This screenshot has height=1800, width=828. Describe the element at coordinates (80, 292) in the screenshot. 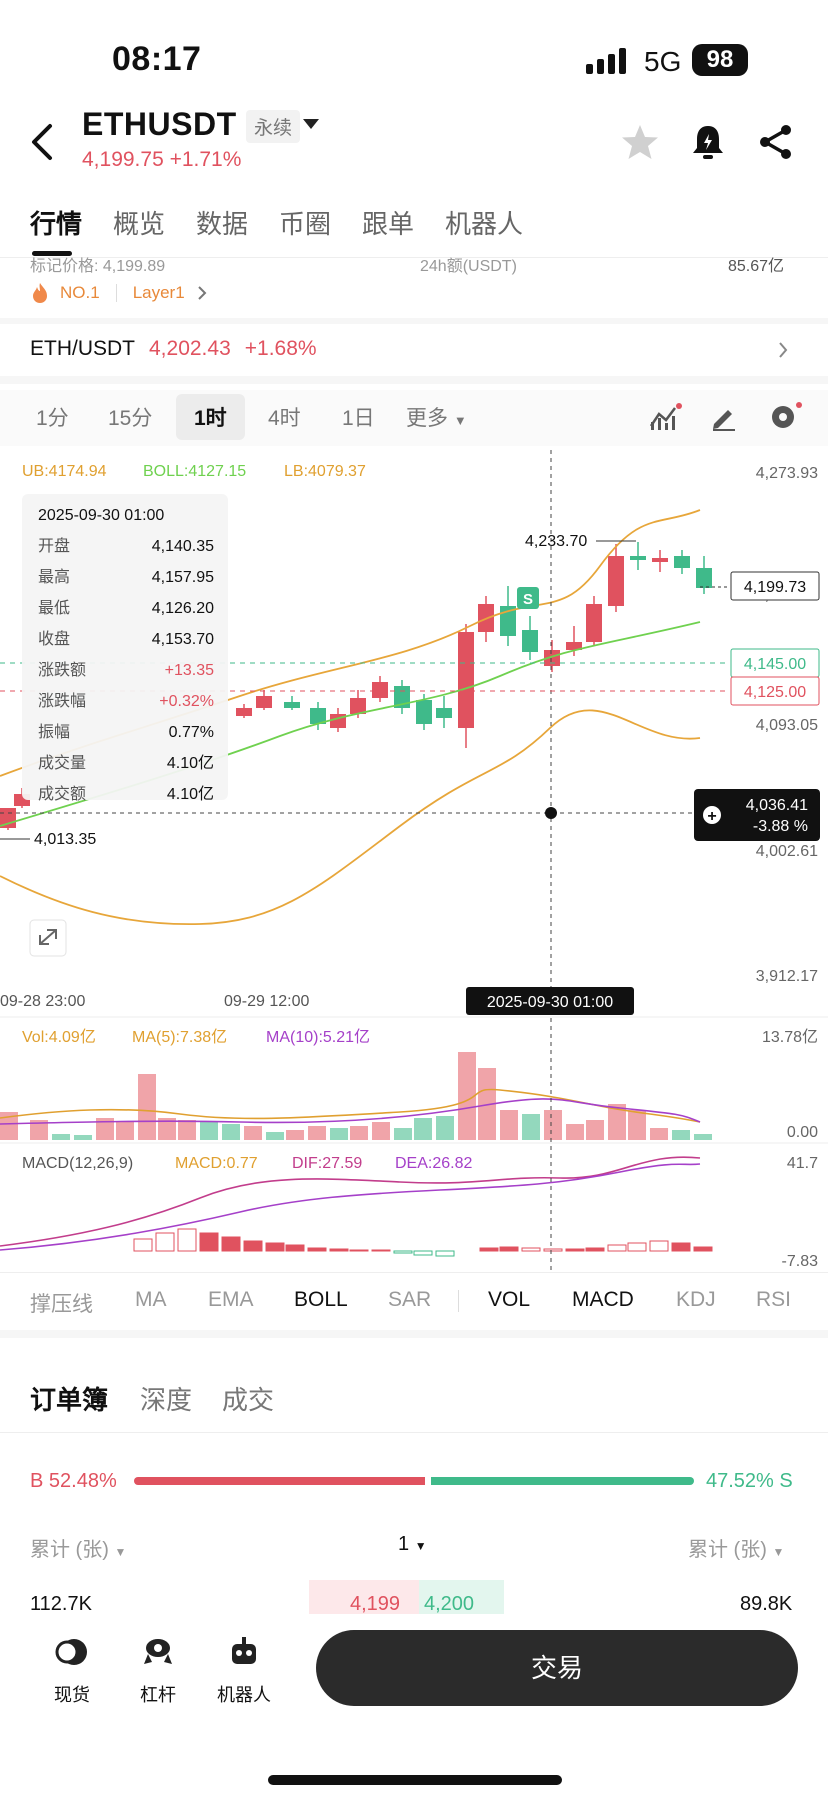

I see `rank-label: NO.1` at that location.